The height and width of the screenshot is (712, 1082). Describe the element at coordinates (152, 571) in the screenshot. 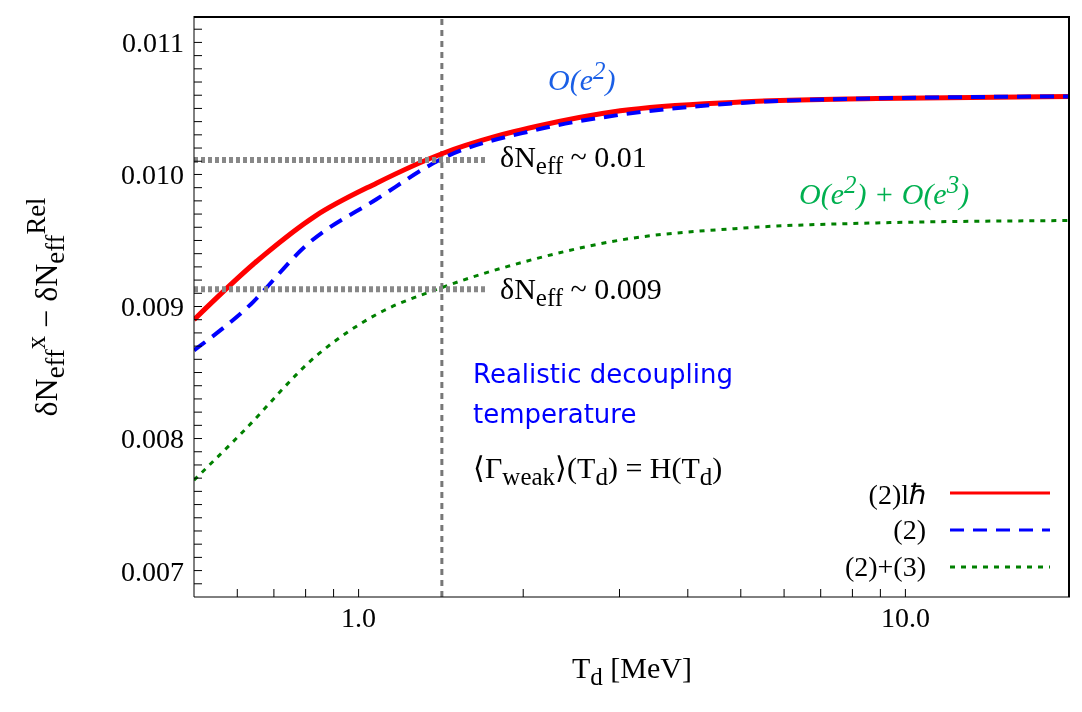

I see `y-tick-label: 0.007` at that location.